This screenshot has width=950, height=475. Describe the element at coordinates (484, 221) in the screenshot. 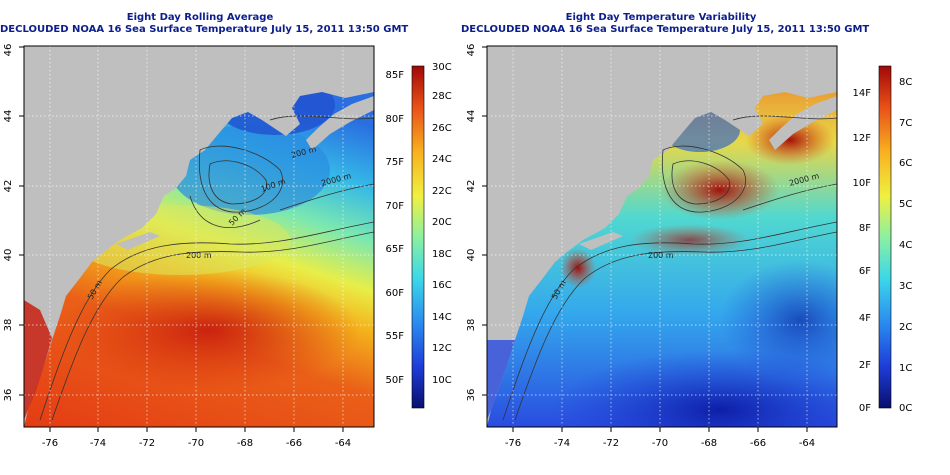

I see `right-y-axis` at that location.